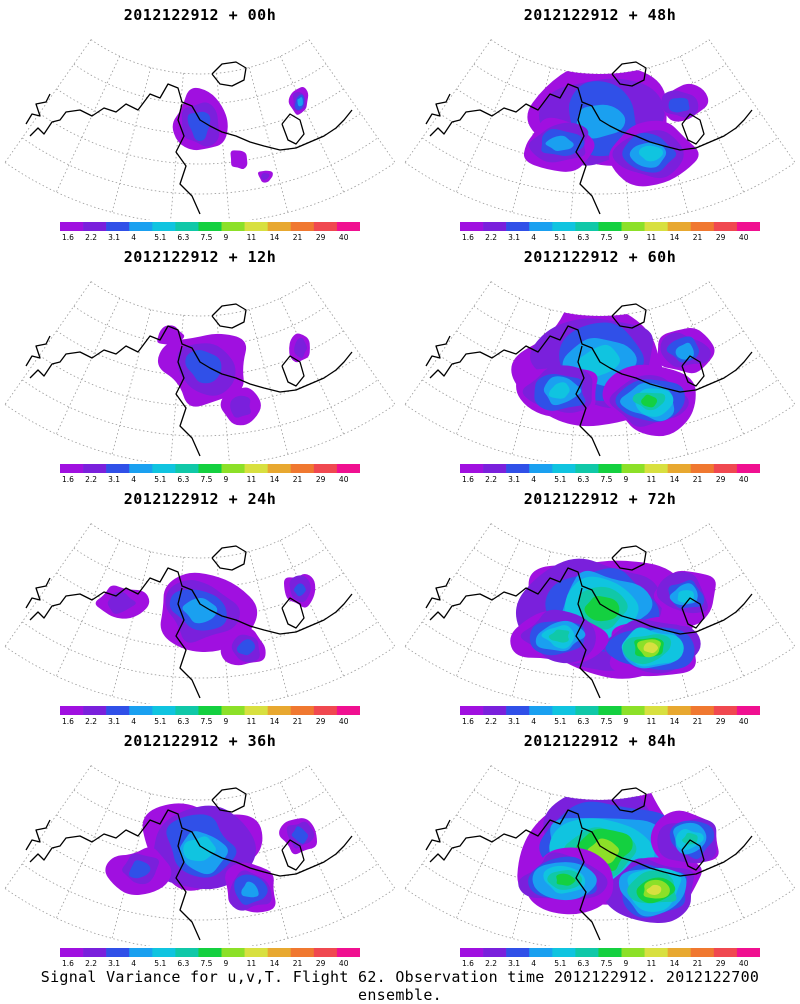  What do you see at coordinates (226, 479) in the screenshot?
I see `colorbar-label: 9` at bounding box center [226, 479].